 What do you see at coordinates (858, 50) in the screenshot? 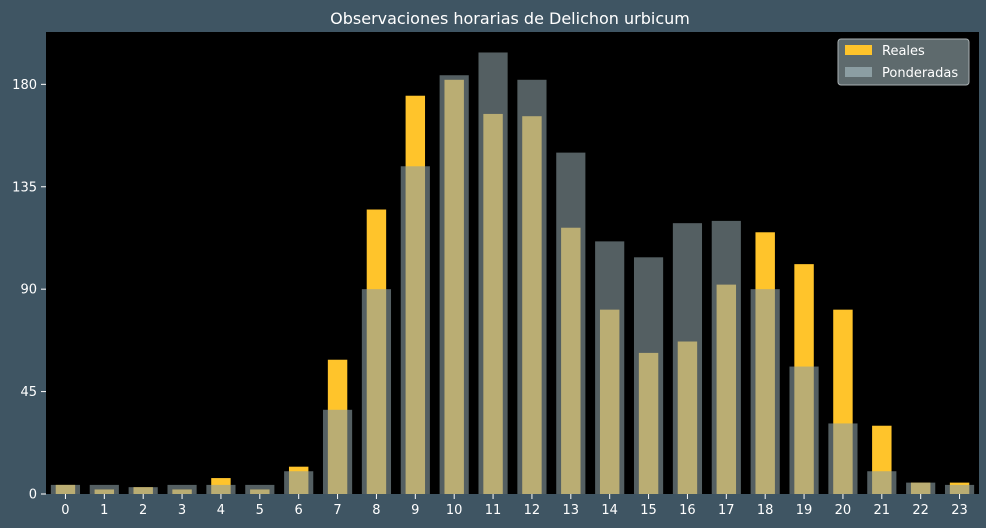
I see `legend-swatch-reales` at bounding box center [858, 50].